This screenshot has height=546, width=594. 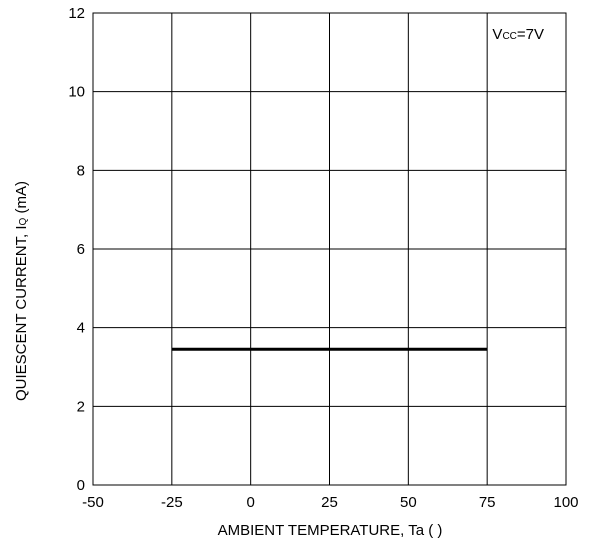 I want to click on y-tick-label: 6, so click(x=81, y=249).